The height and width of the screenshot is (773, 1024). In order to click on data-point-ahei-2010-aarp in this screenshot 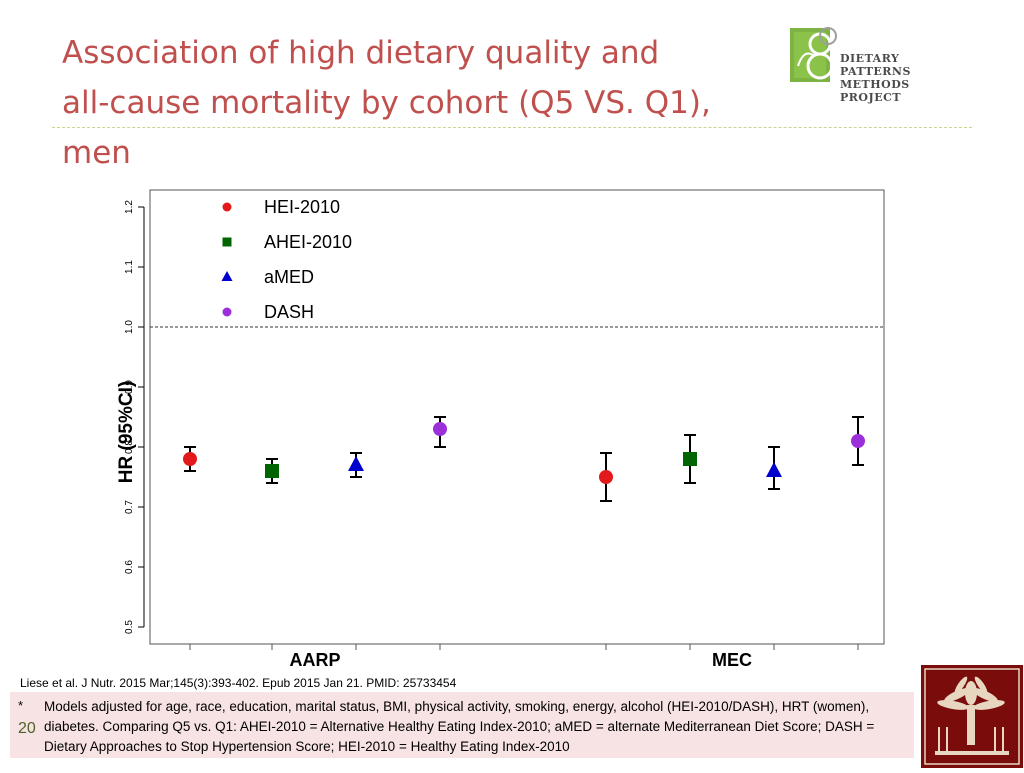, I will do `click(272, 471)`.